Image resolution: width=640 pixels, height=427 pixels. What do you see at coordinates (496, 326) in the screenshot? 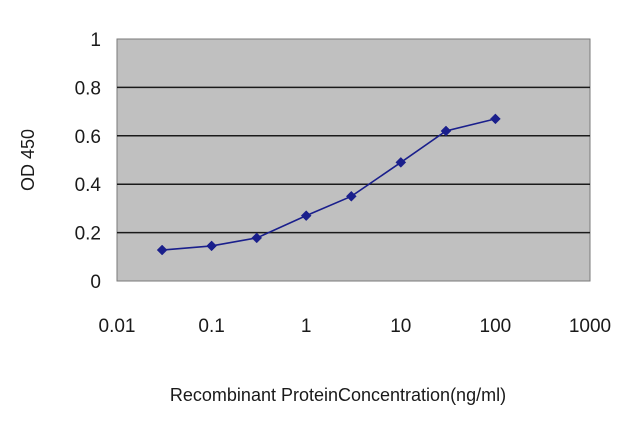
I see `x-tick-label: 100` at bounding box center [496, 326].